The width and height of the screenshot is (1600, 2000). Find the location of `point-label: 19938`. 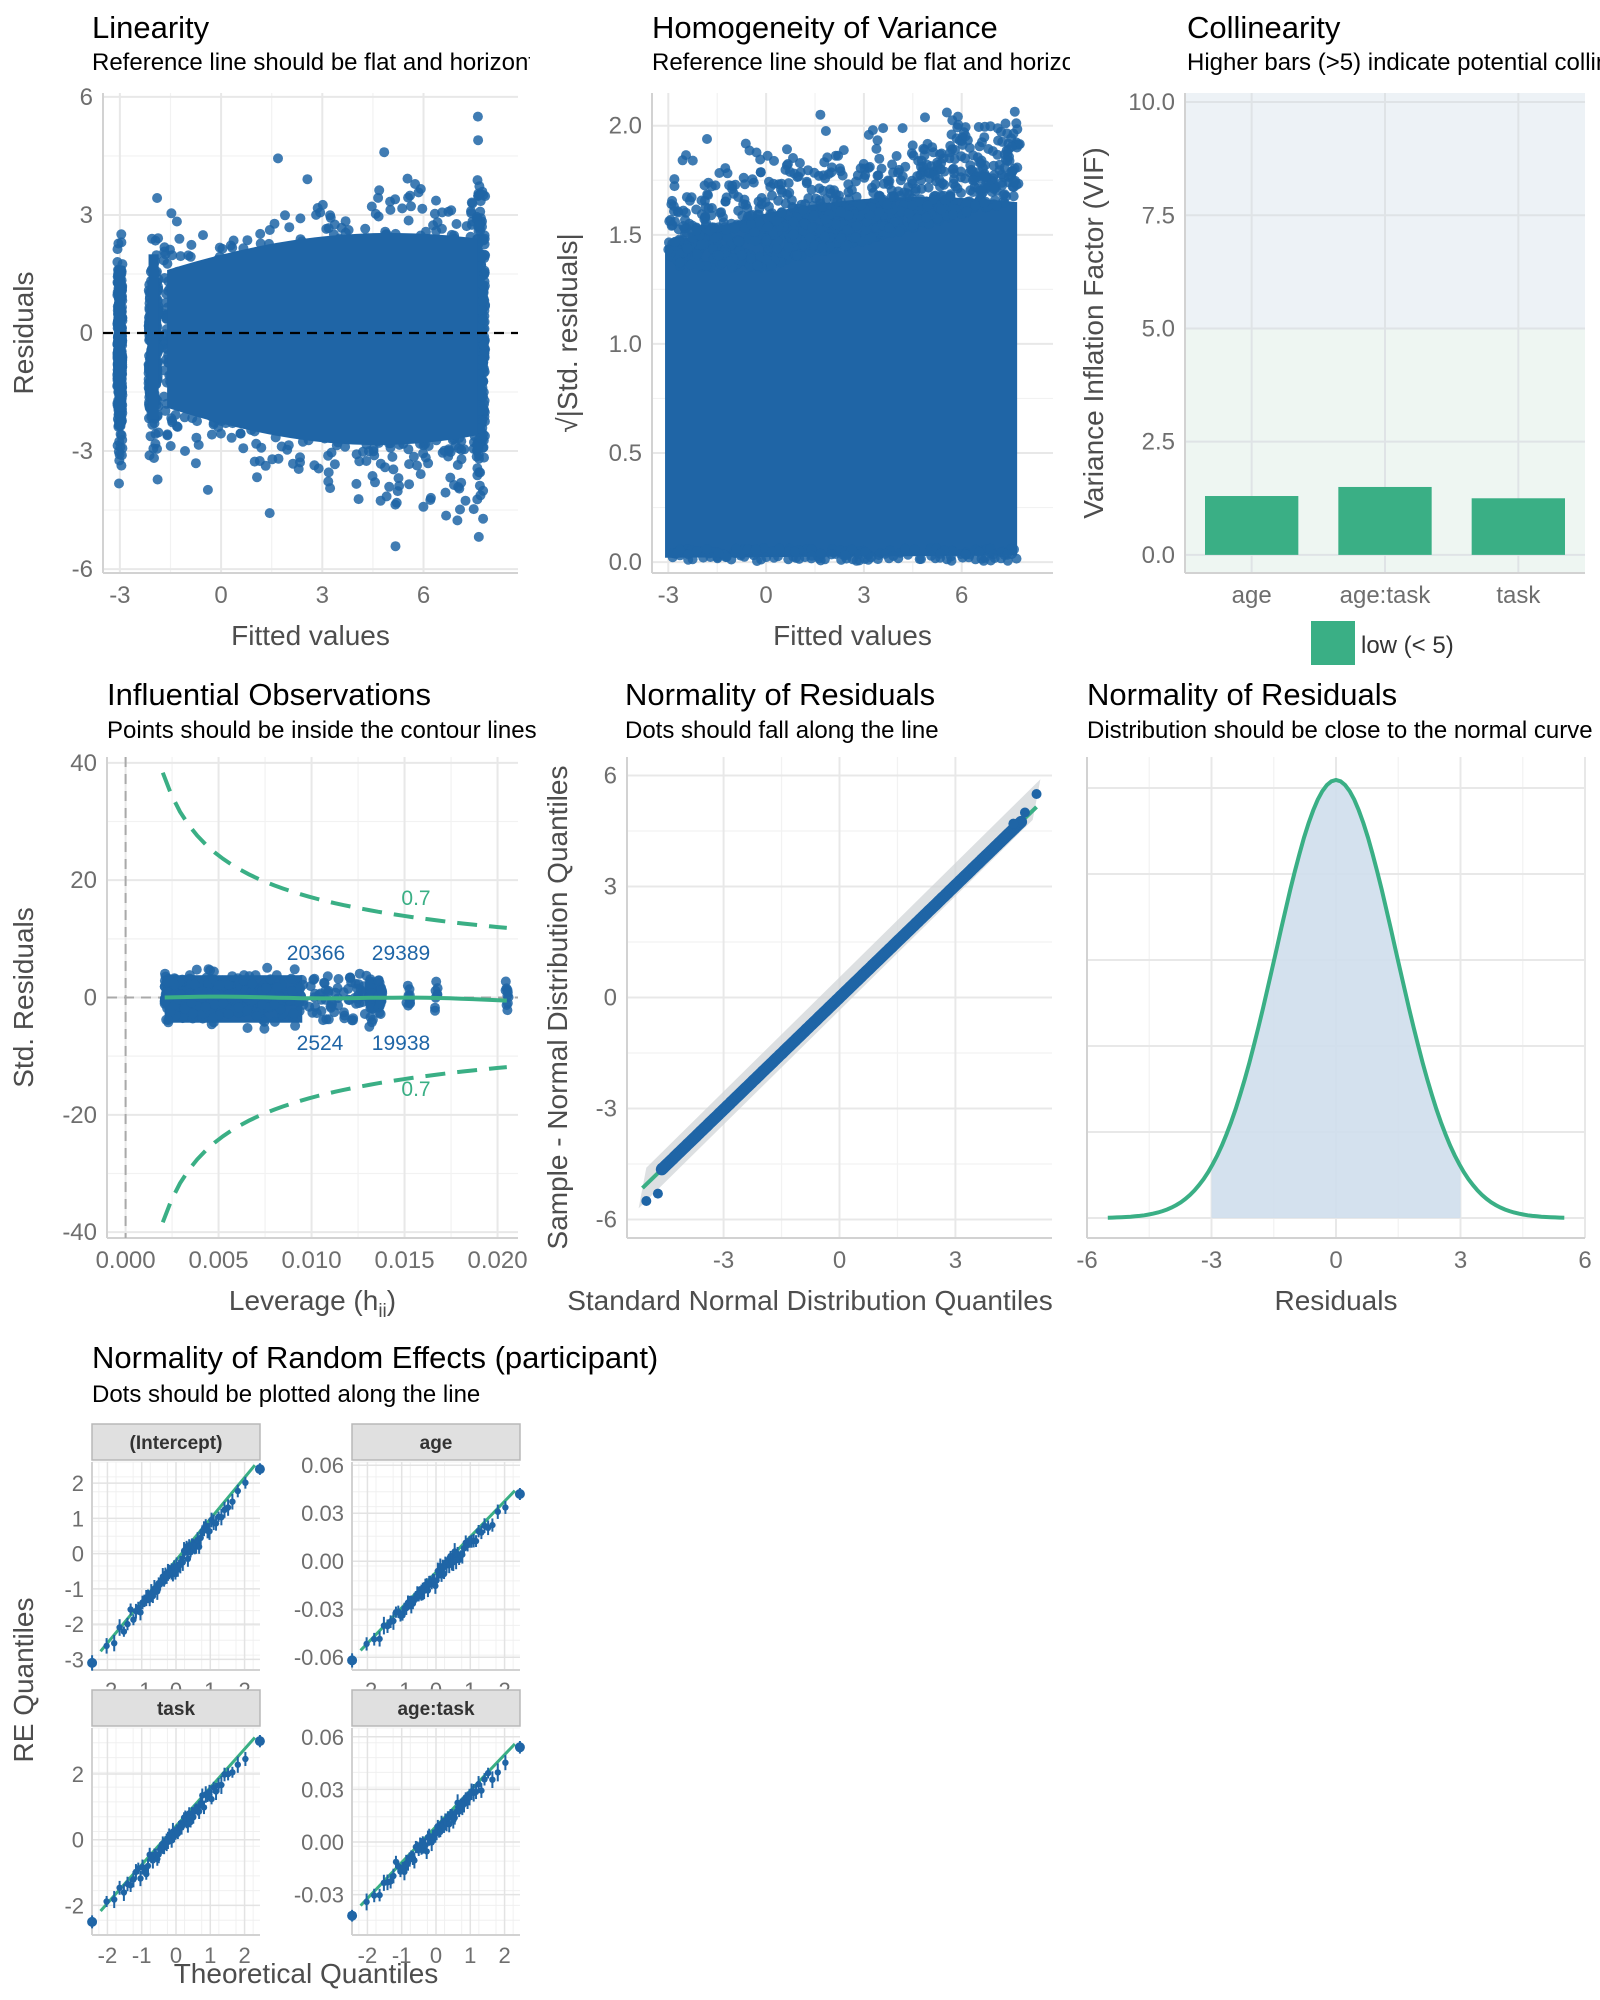

point-label: 19938 is located at coordinates (401, 1043).